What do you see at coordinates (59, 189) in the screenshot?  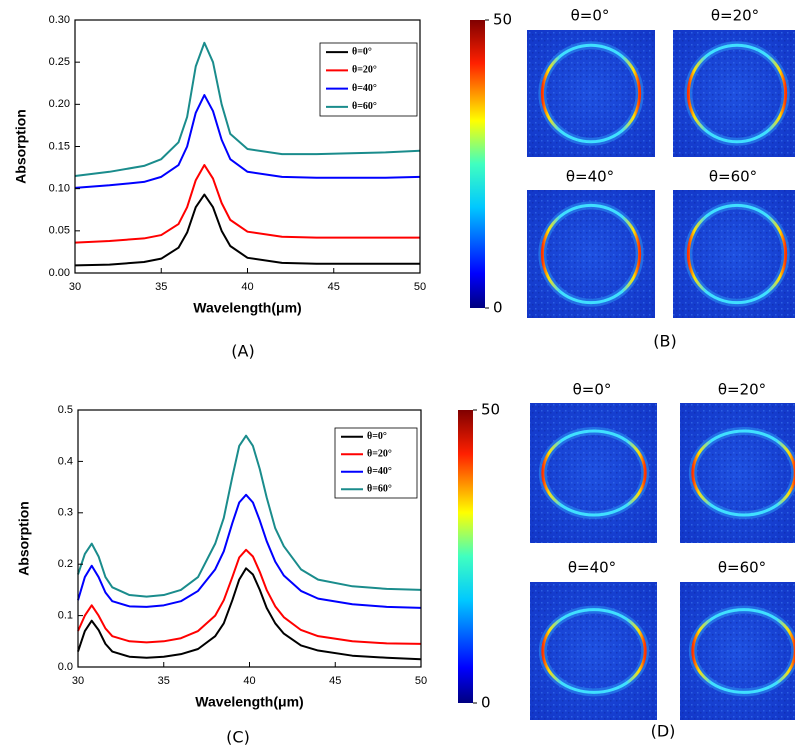 I see `y-tick-label: 0.10` at bounding box center [59, 189].